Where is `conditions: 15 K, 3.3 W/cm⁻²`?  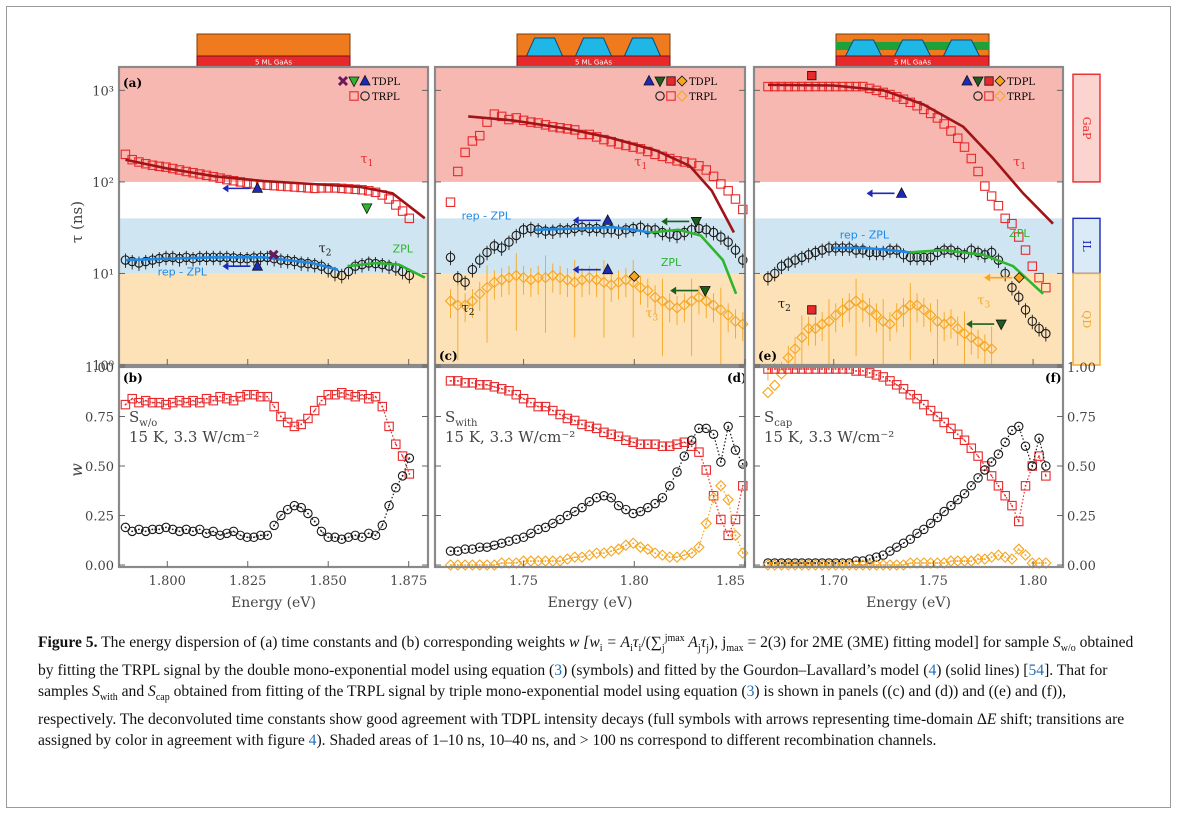
conditions: 15 K, 3.3 W/cm⁻² is located at coordinates (194, 437).